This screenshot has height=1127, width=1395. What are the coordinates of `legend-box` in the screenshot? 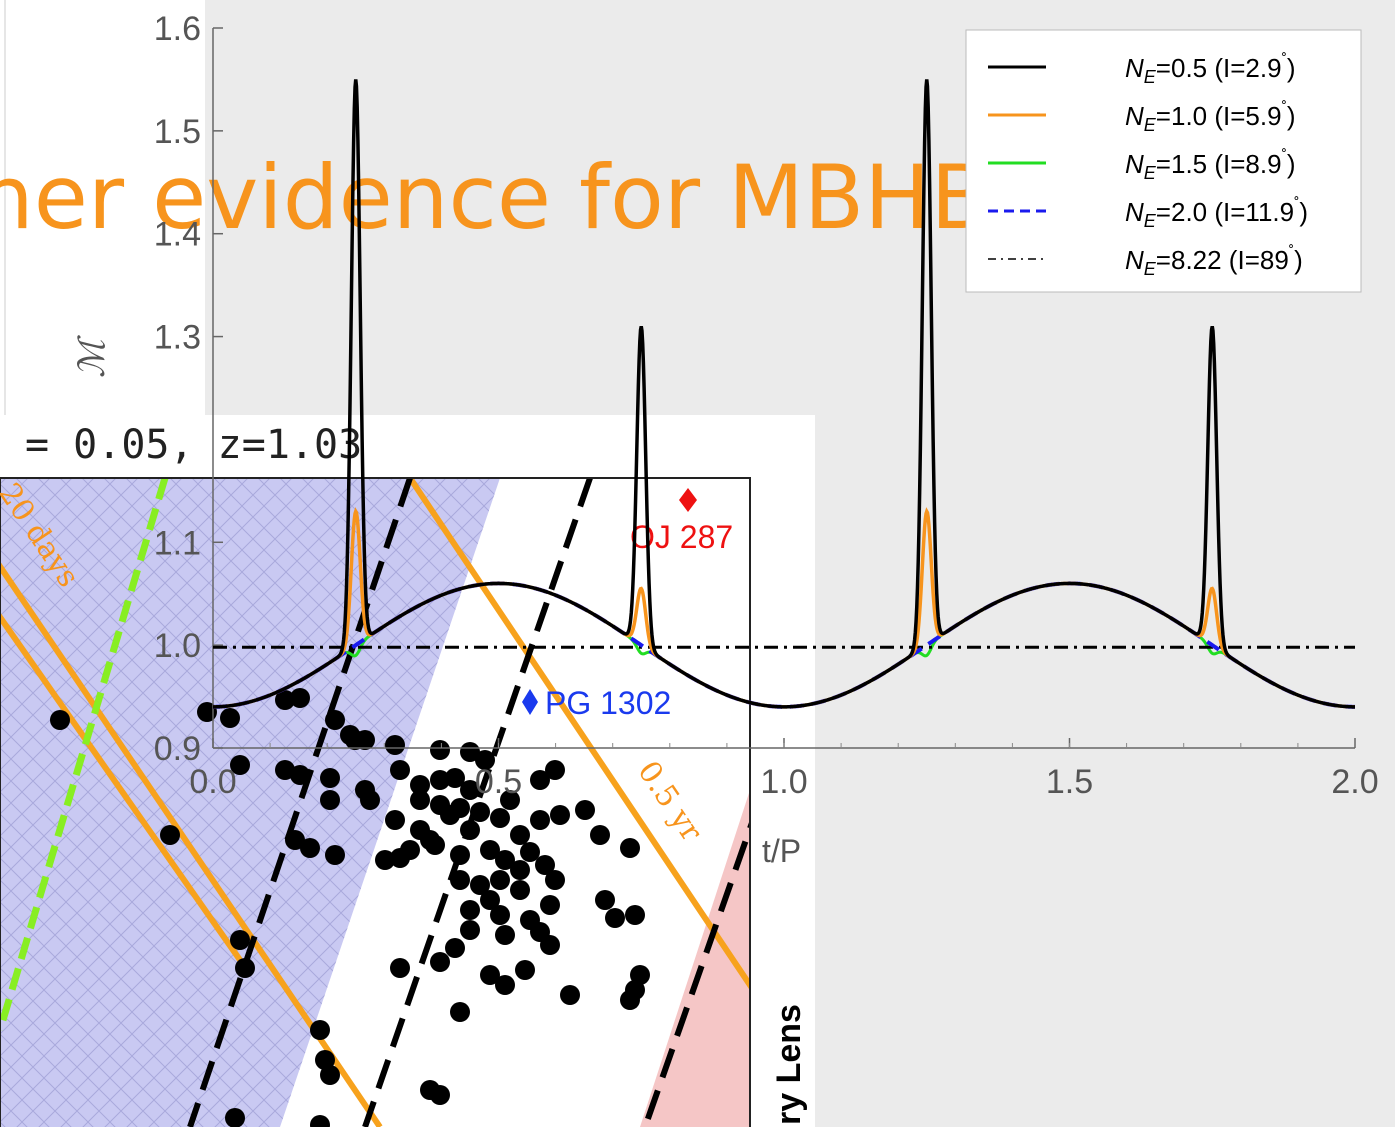 It's located at (1163, 161).